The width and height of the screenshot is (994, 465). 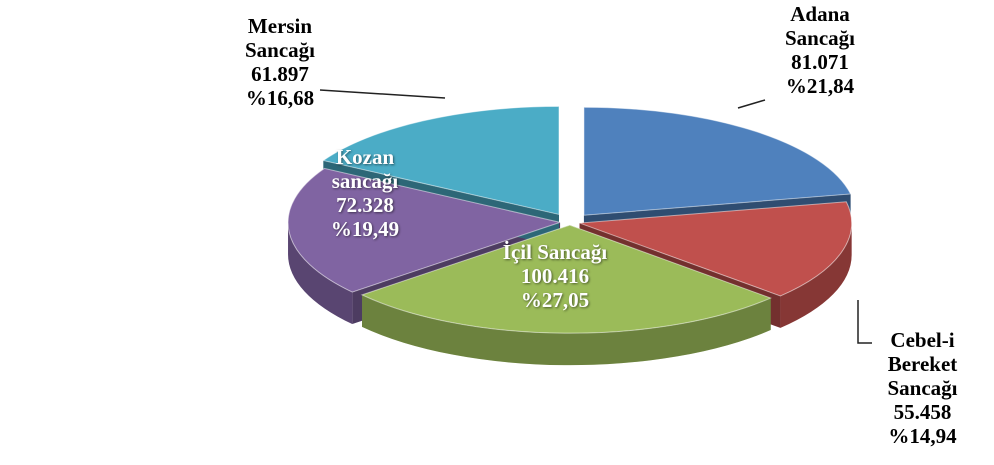 What do you see at coordinates (922, 412) in the screenshot?
I see `value-label: 55.458` at bounding box center [922, 412].